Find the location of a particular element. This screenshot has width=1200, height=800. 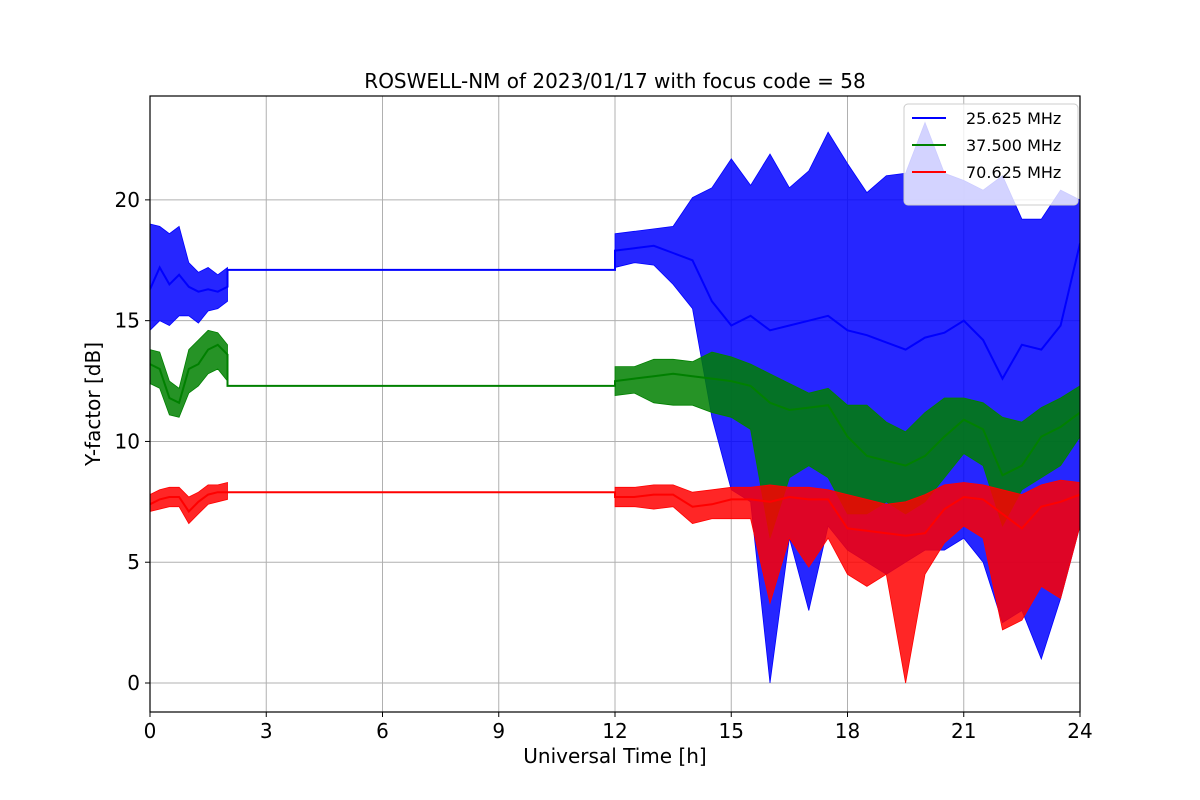

x-axis-title: Universal Time [h] is located at coordinates (614, 756).